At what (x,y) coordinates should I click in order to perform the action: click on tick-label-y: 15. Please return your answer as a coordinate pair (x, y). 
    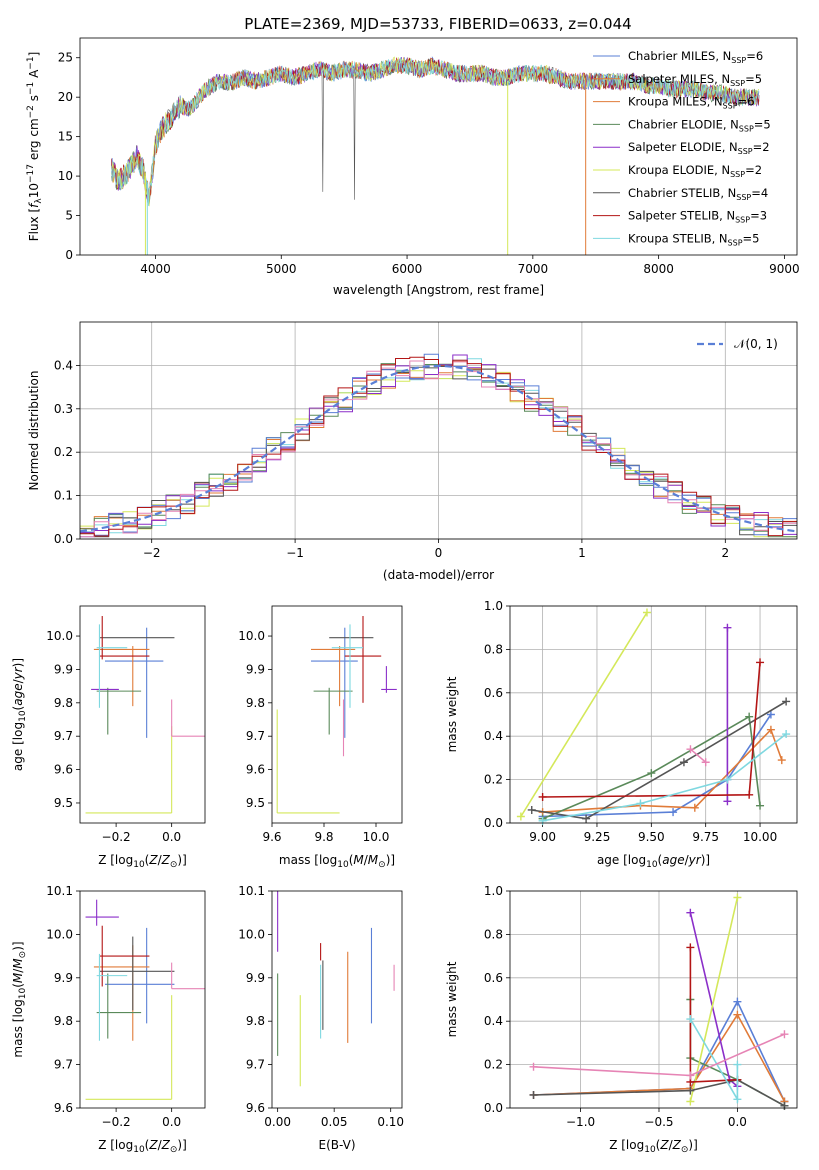
    Looking at the image, I should click on (65, 137).